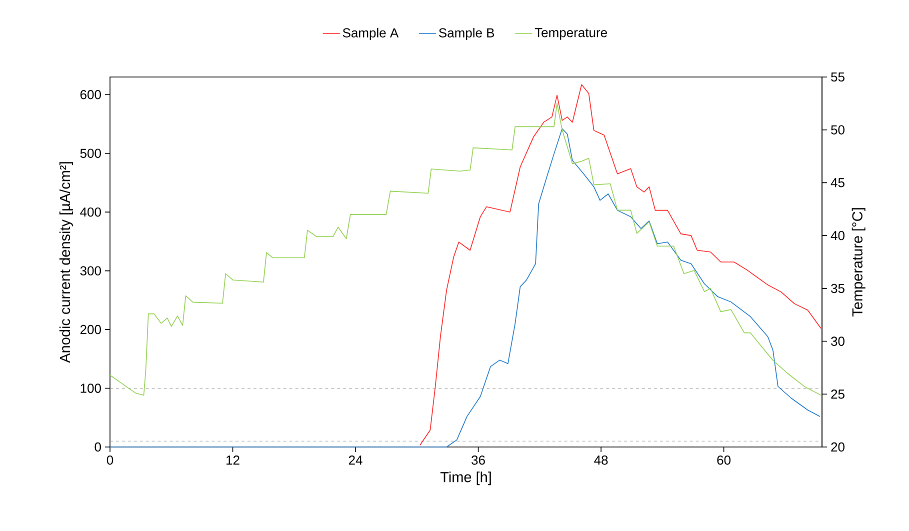  Describe the element at coordinates (837, 447) in the screenshot. I see `y2-tick-label: 20` at that location.